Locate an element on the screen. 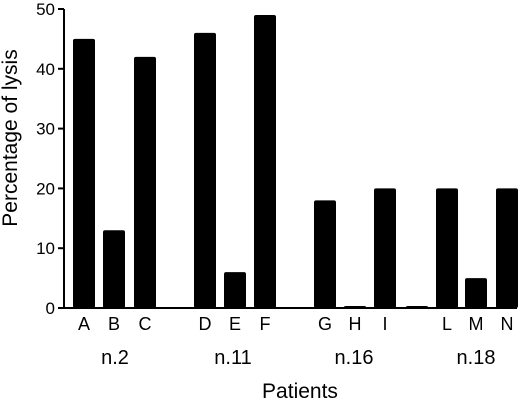 Image resolution: width=520 pixels, height=404 pixels. y-tick-label: 50 is located at coordinates (45, 9).